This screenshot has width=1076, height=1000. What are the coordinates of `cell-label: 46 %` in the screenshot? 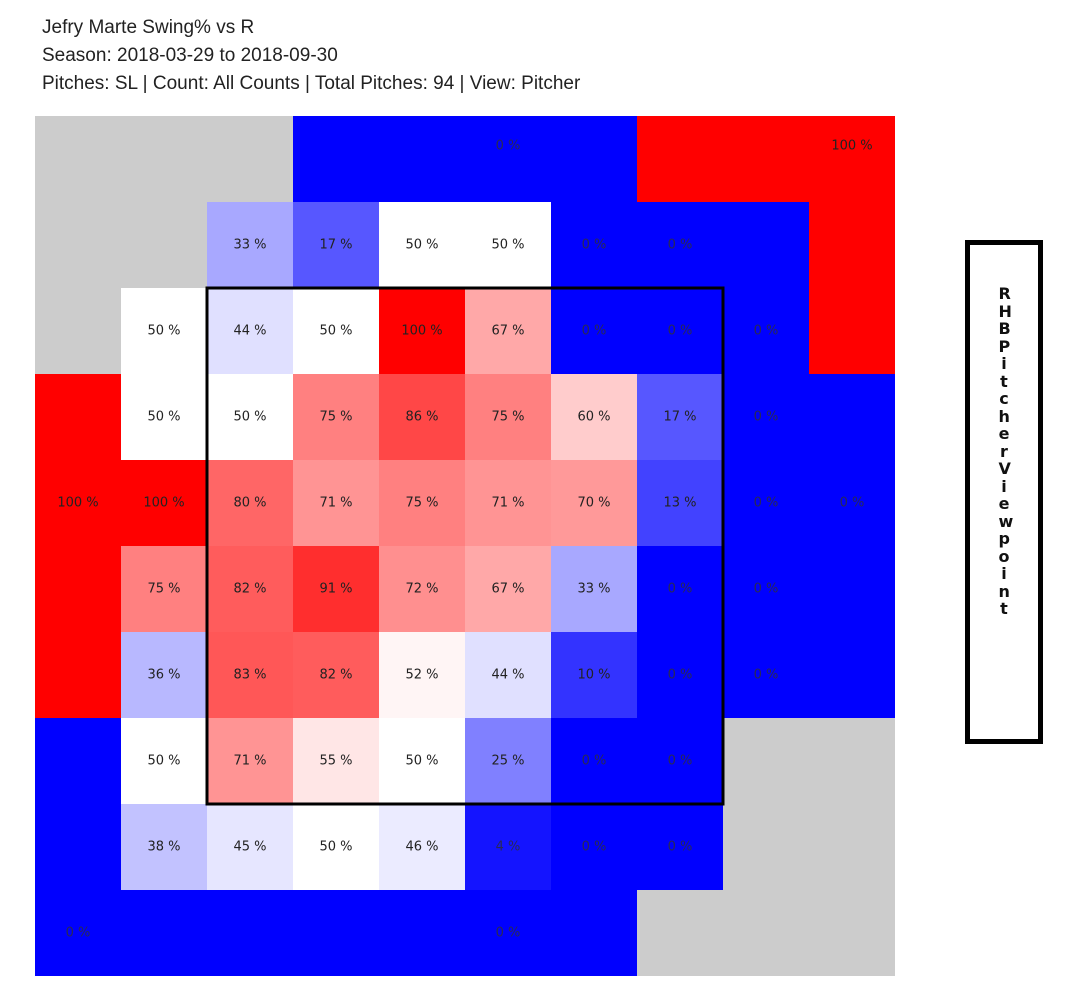 It's located at (421, 847).